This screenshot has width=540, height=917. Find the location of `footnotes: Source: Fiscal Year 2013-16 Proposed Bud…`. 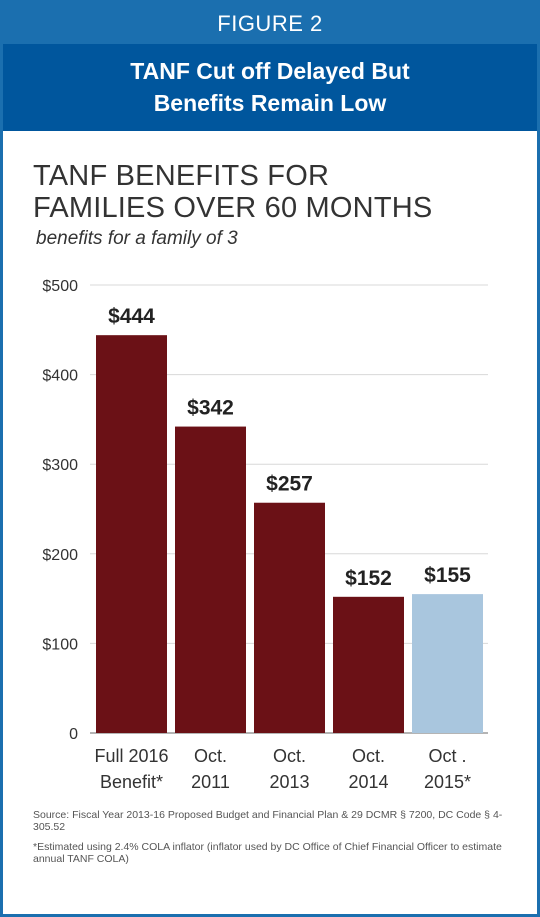

footnotes: Source: Fiscal Year 2013-16 Proposed Bud… is located at coordinates (273, 841).